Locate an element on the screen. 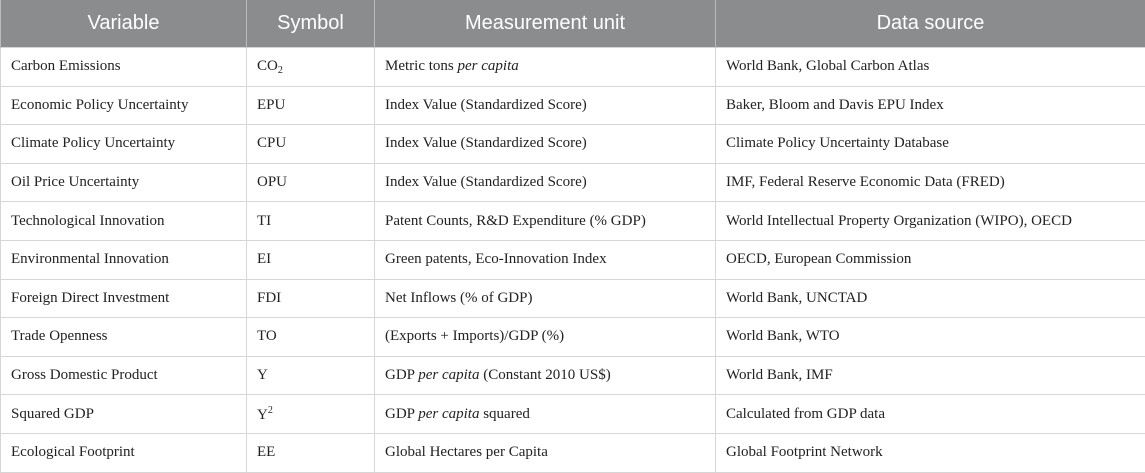 The height and width of the screenshot is (473, 1145). symbol-base: OPU is located at coordinates (272, 182).